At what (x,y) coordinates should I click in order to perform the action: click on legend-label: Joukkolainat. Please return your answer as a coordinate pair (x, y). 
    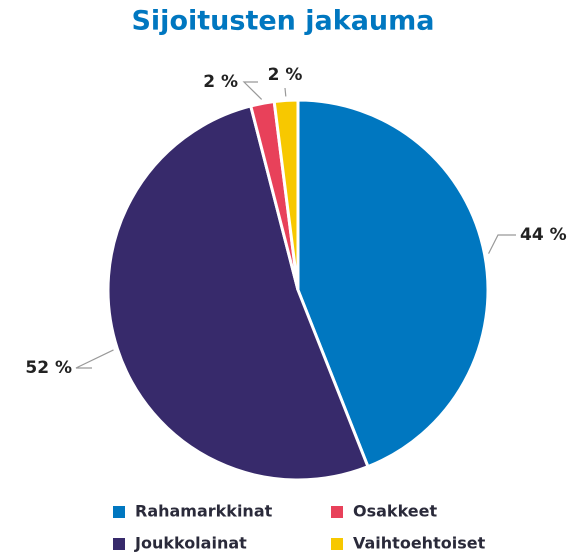
    Looking at the image, I should click on (190, 543).